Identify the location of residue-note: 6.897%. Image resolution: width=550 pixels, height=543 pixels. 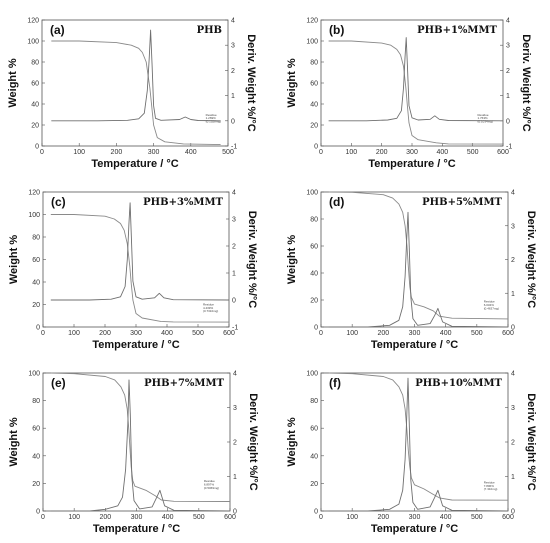
(209, 484).